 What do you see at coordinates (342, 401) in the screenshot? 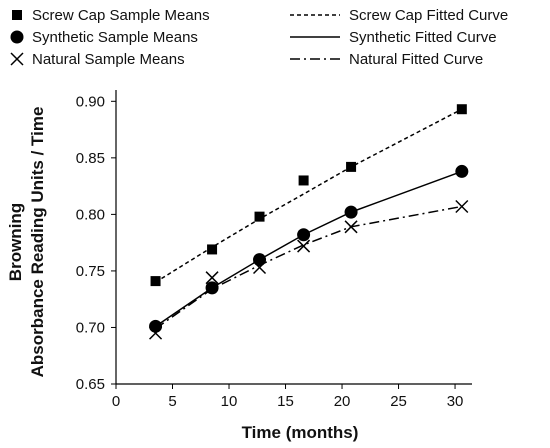
I see `x-tick-label: 20` at bounding box center [342, 401].